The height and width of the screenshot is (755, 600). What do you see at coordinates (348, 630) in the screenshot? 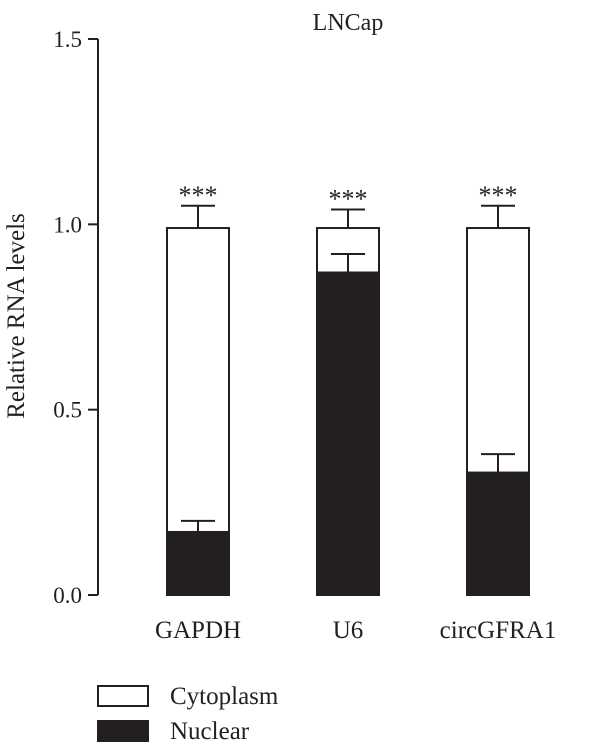
I see `x-tick-label: U6` at bounding box center [348, 630].